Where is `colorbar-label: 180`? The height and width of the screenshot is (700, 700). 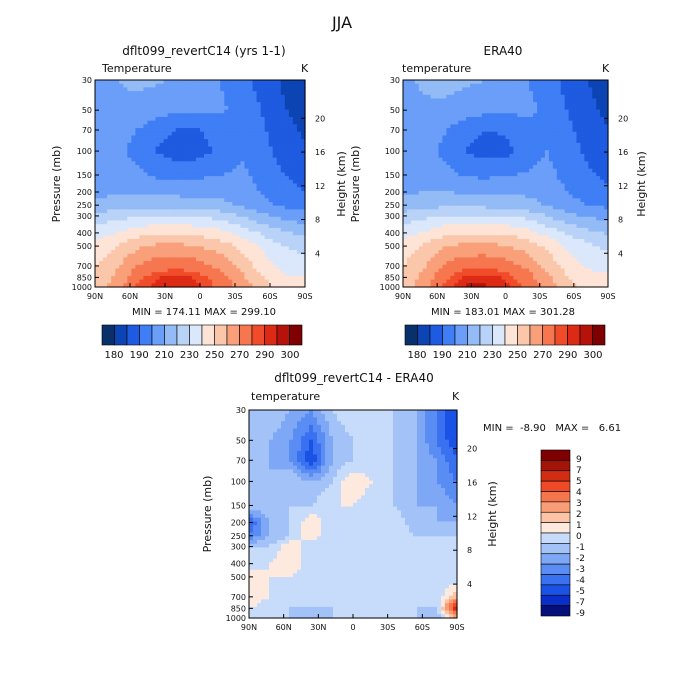
colorbar-label: 180 is located at coordinates (113, 355).